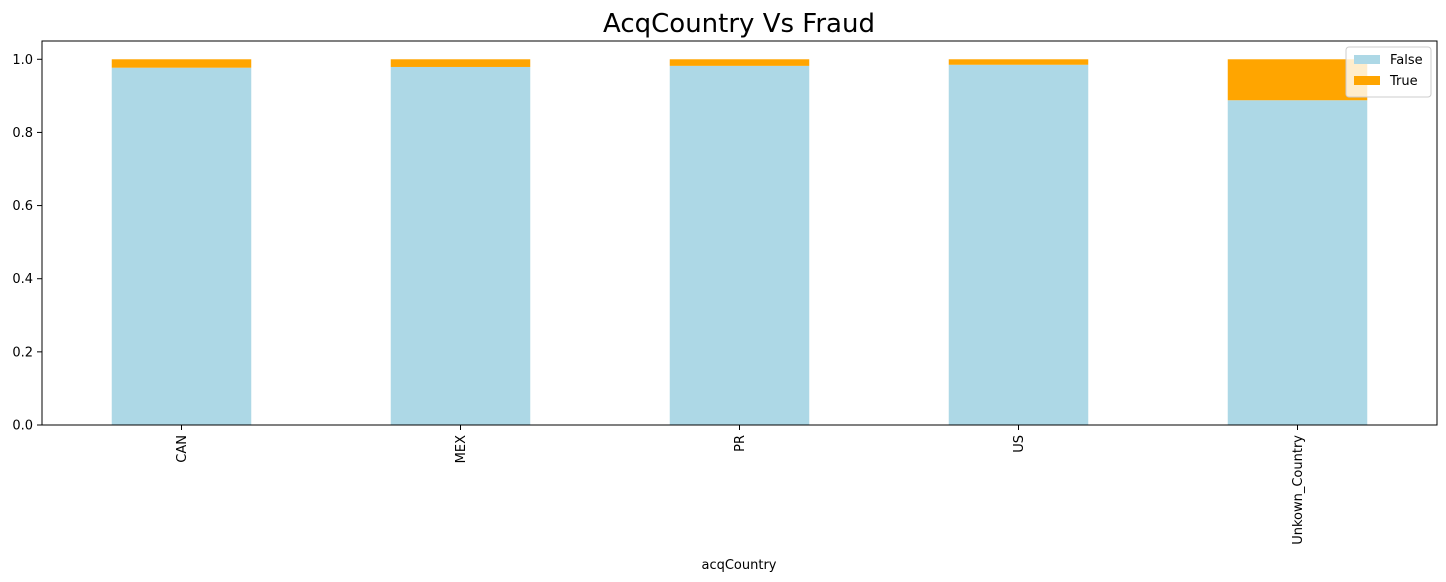 This screenshot has height=582, width=1446. What do you see at coordinates (739, 62) in the screenshot?
I see `bar-true-pr` at bounding box center [739, 62].